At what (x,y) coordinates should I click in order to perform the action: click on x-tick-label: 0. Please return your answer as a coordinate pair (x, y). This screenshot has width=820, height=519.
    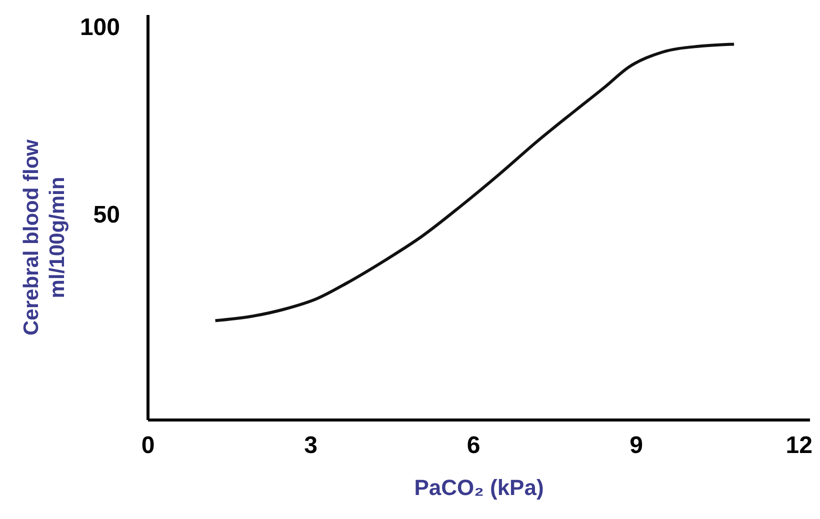
    Looking at the image, I should click on (148, 446).